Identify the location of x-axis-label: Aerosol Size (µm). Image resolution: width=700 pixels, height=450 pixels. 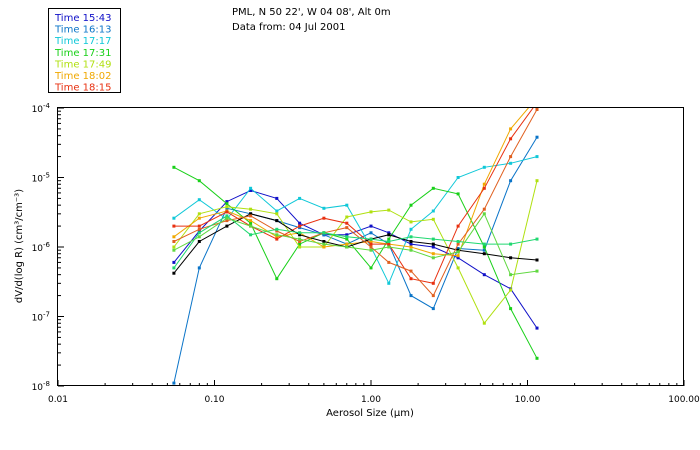
(370, 413).